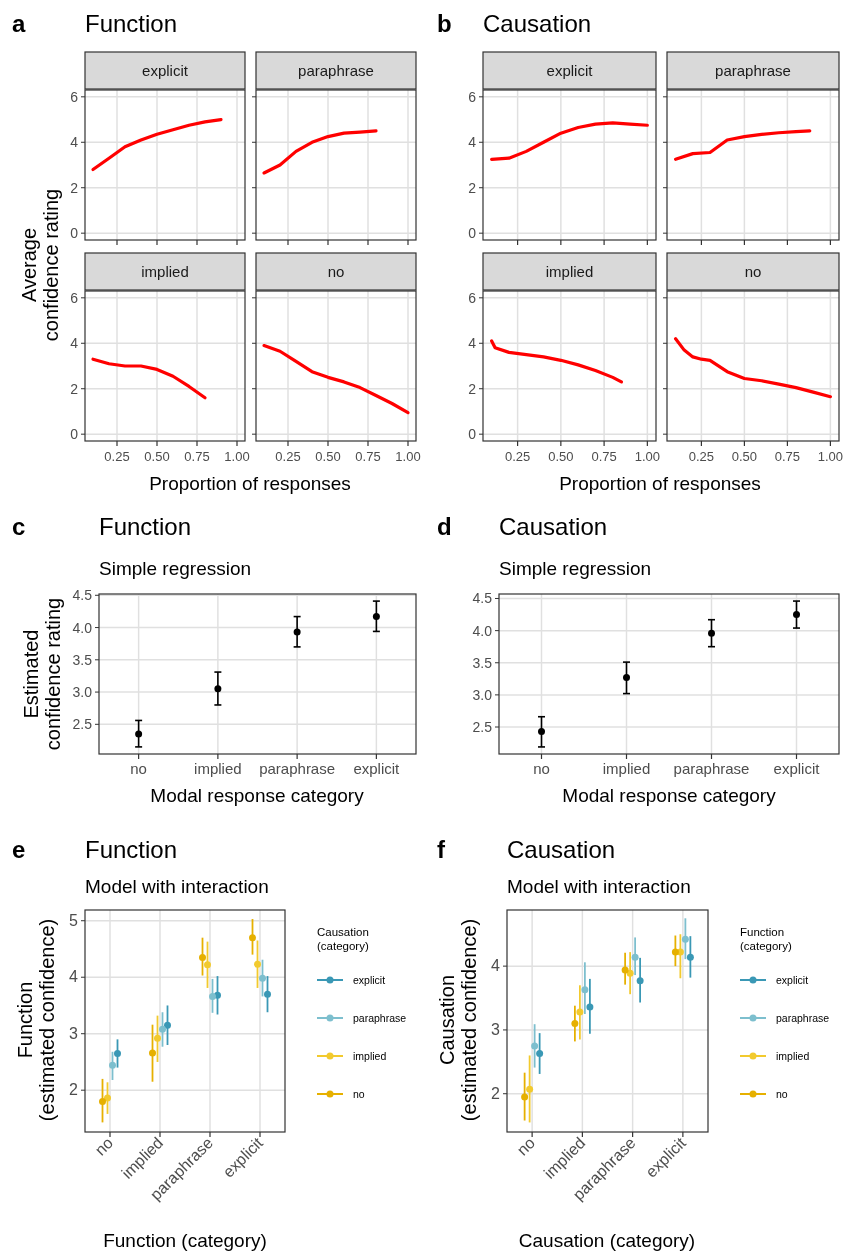 The image size is (845, 1256). I want to click on x-tick-label: explicit, so click(797, 768).